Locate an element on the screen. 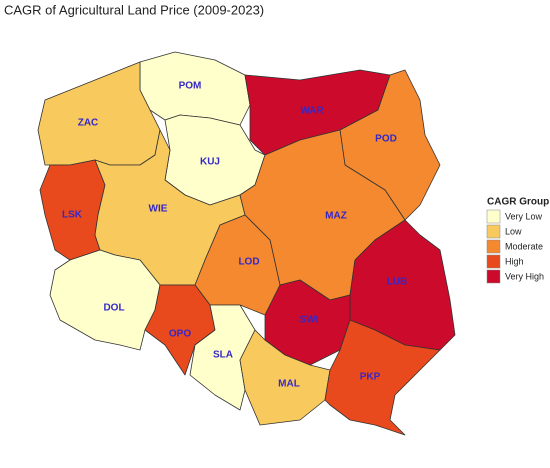  region-label: POD is located at coordinates (386, 139).